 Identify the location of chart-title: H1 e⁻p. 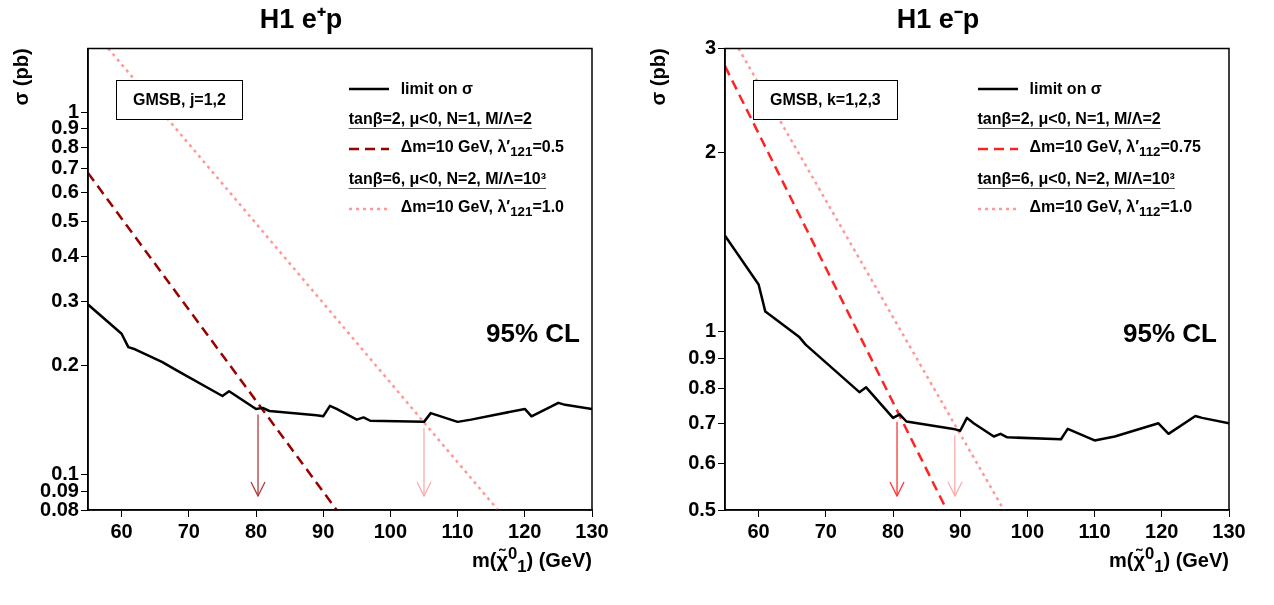
(938, 18).